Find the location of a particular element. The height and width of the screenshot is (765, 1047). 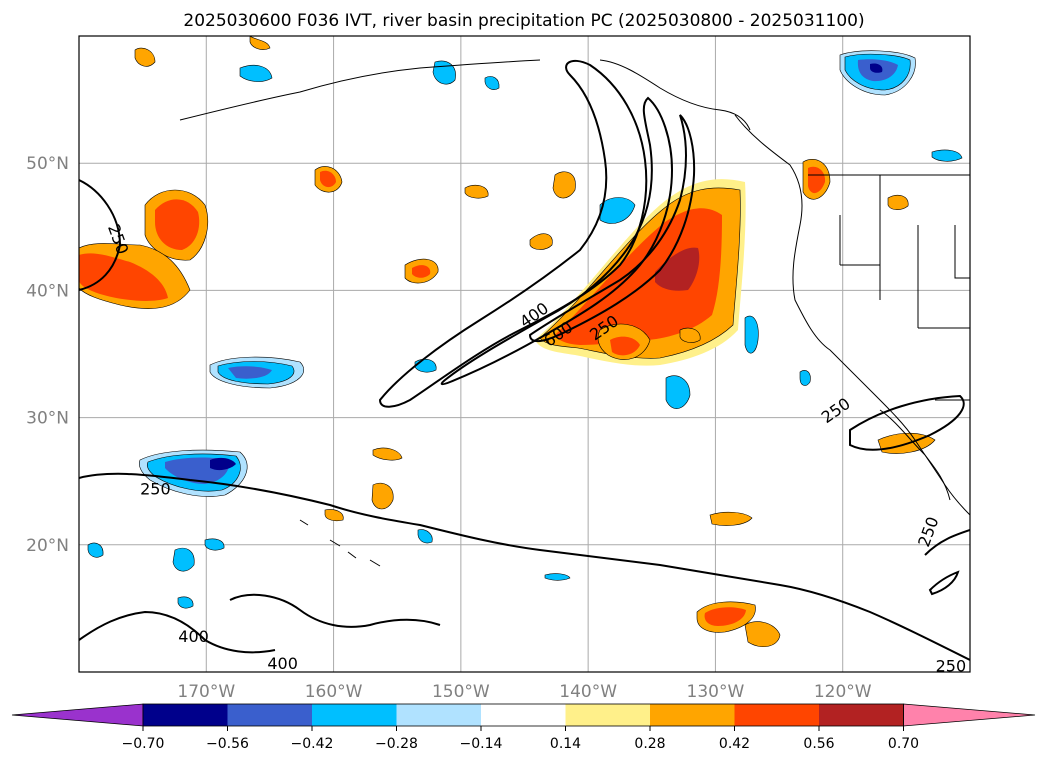

colorbar-tick-label: 0.70 is located at coordinates (903, 744).